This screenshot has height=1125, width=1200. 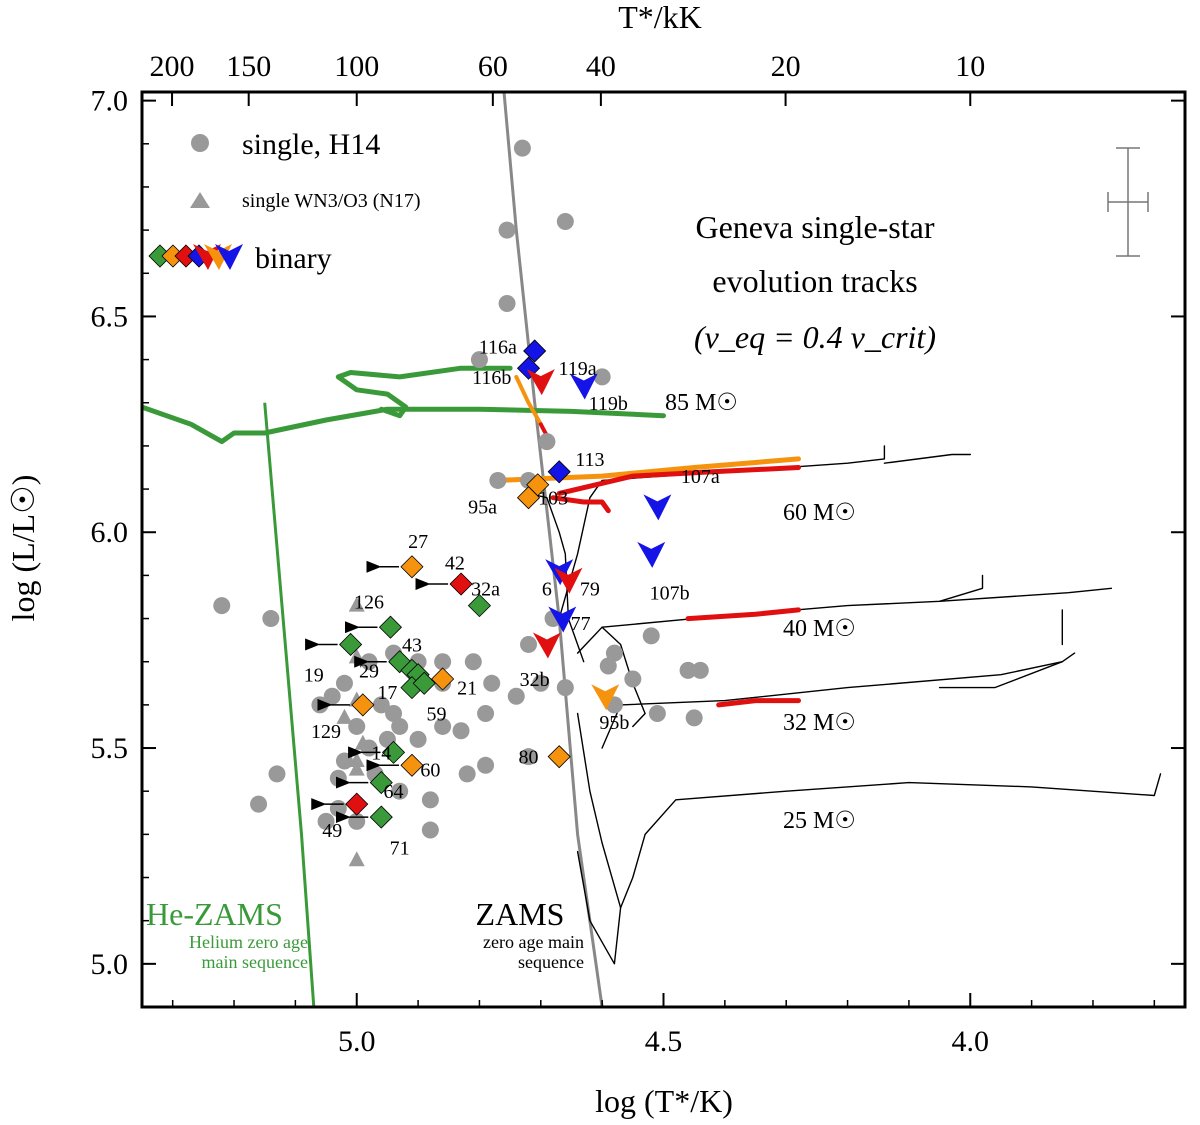 I want to click on zams-label: ZAMS, so click(x=520, y=914).